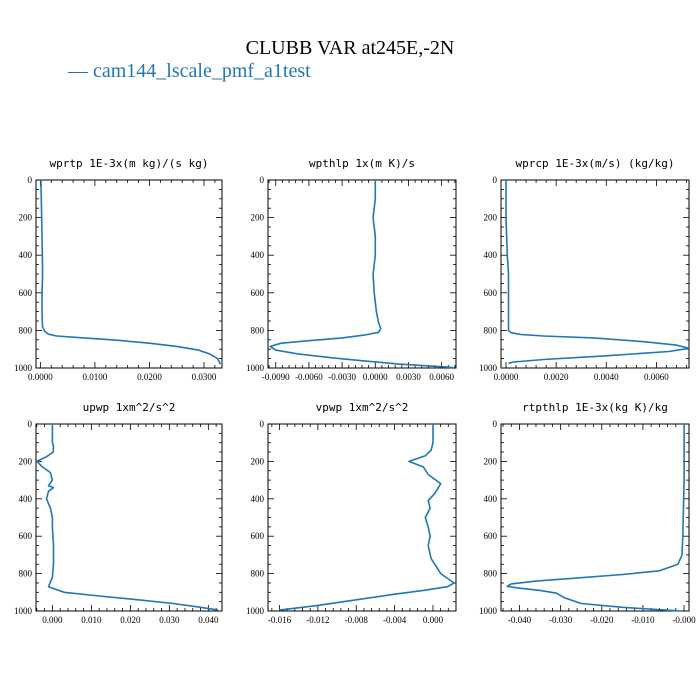  What do you see at coordinates (362, 163) in the screenshot?
I see `panel-title: wpthlp 1x(m K)/s` at bounding box center [362, 163].